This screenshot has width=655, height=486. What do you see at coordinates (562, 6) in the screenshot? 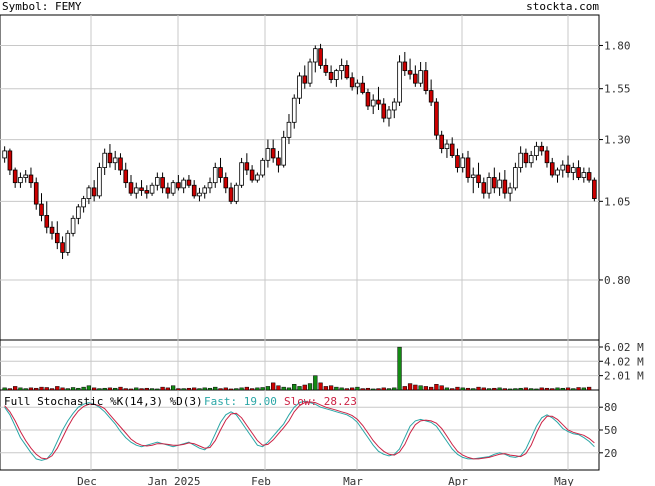
I see `brand-link: stockta.com` at bounding box center [562, 6].